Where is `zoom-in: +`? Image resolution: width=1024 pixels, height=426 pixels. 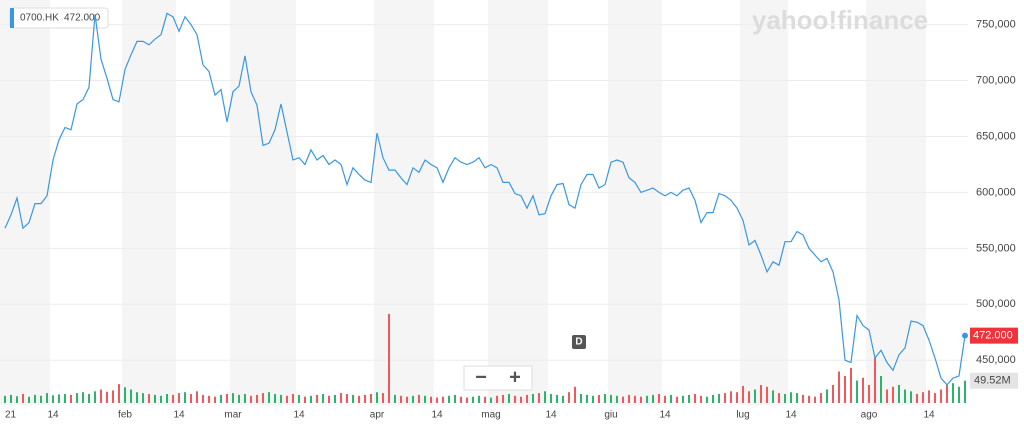 zoom-in: + is located at coordinates (515, 377).